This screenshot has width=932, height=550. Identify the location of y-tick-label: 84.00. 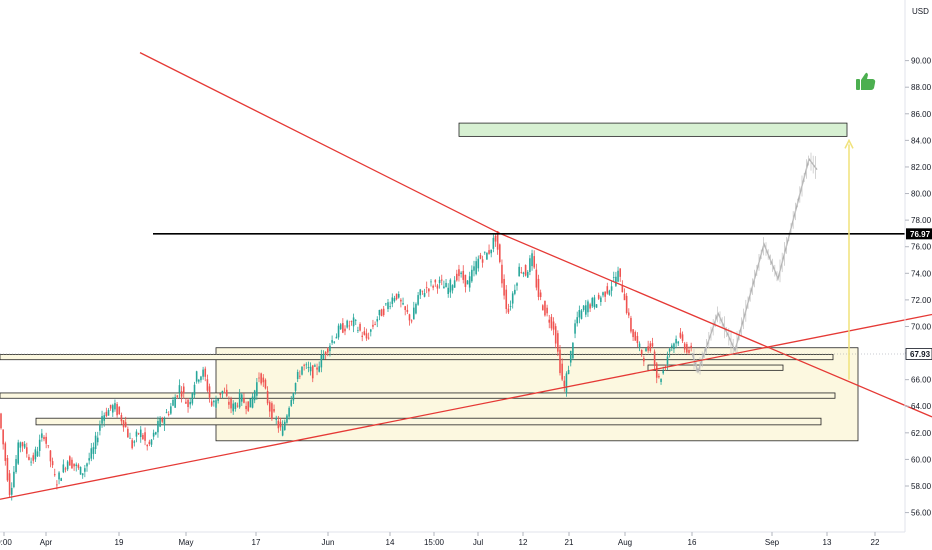
(921, 140).